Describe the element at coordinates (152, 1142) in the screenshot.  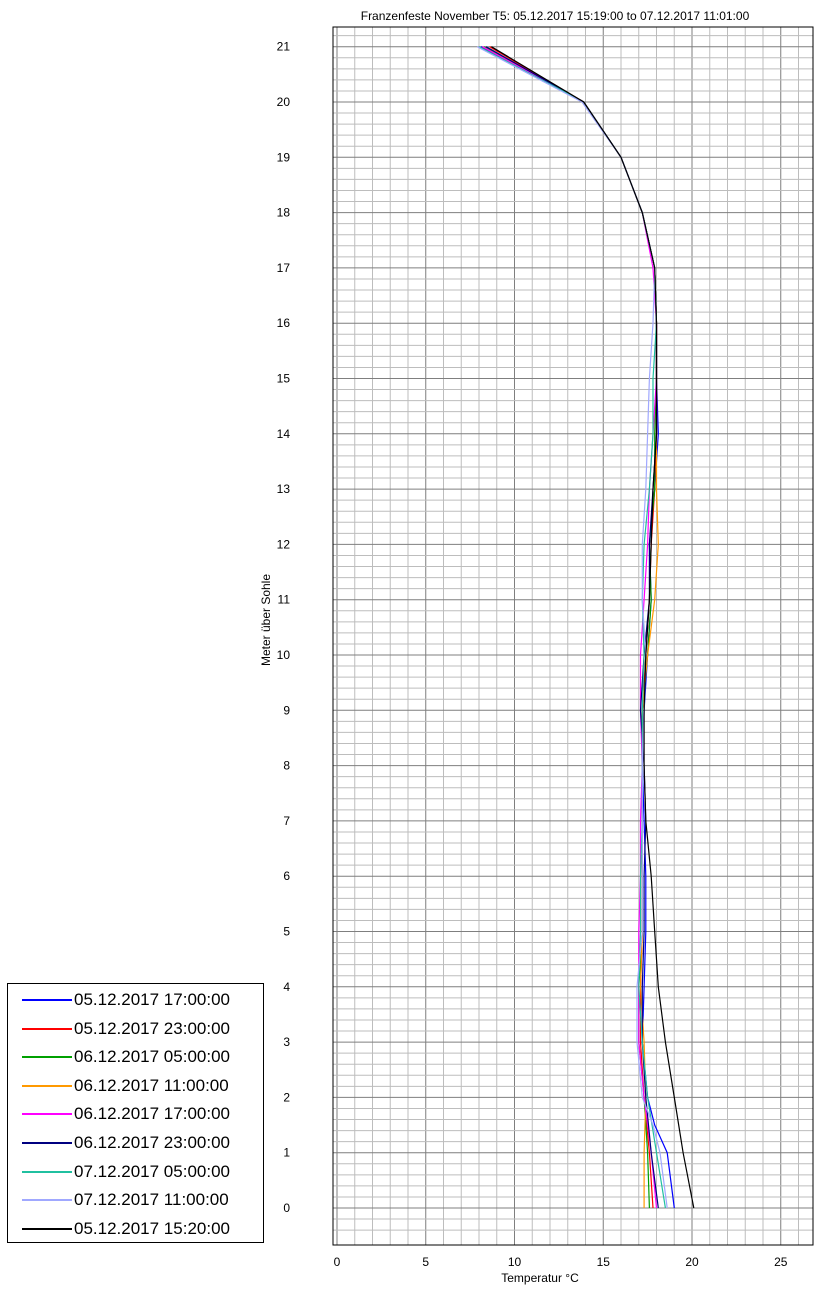
I see `legend-label: 06.12.2017 23:00:00` at that location.